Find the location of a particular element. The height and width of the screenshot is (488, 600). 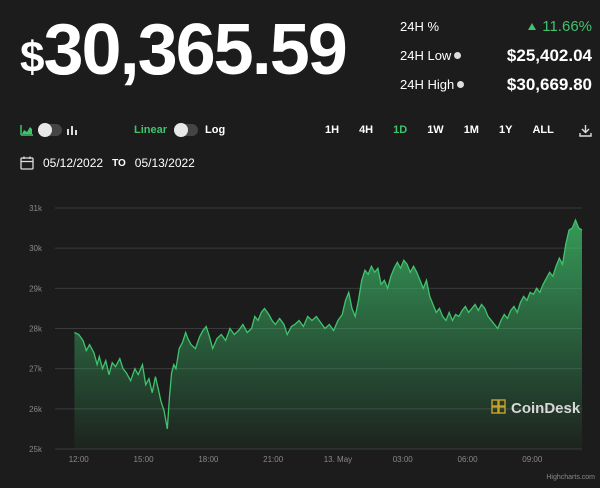

stat-row-24h-high: 24H High $30,669.80 is located at coordinates (496, 84).